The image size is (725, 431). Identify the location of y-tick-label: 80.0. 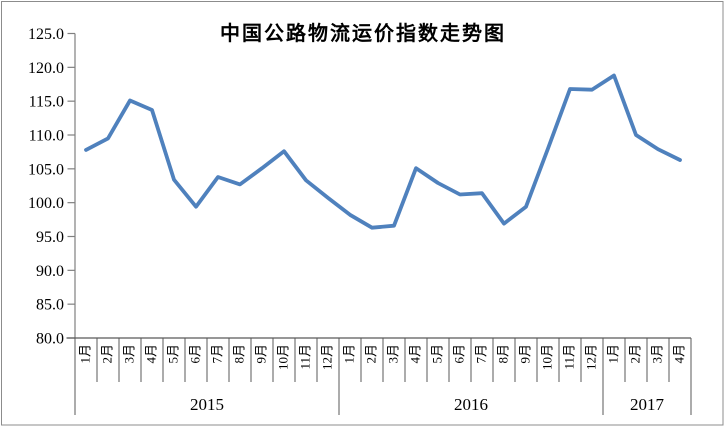
(50, 339).